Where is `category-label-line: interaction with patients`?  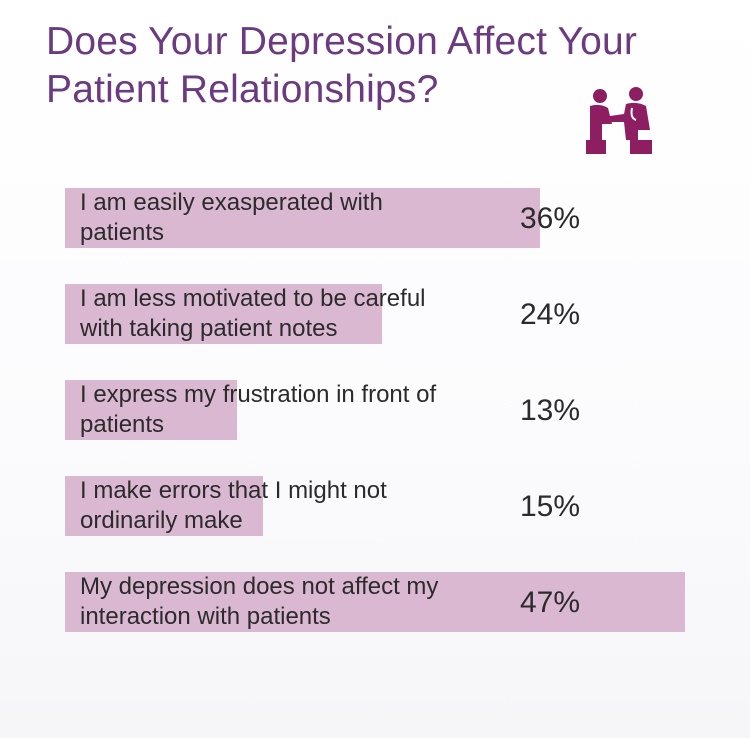 category-label-line: interaction with patients is located at coordinates (205, 616).